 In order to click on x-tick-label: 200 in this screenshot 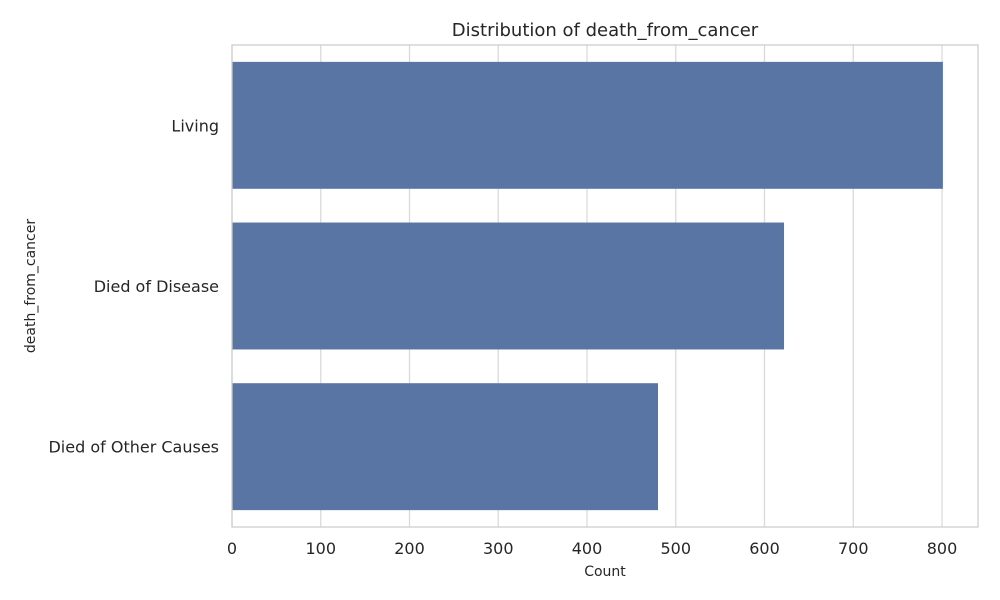, I will do `click(409, 548)`.